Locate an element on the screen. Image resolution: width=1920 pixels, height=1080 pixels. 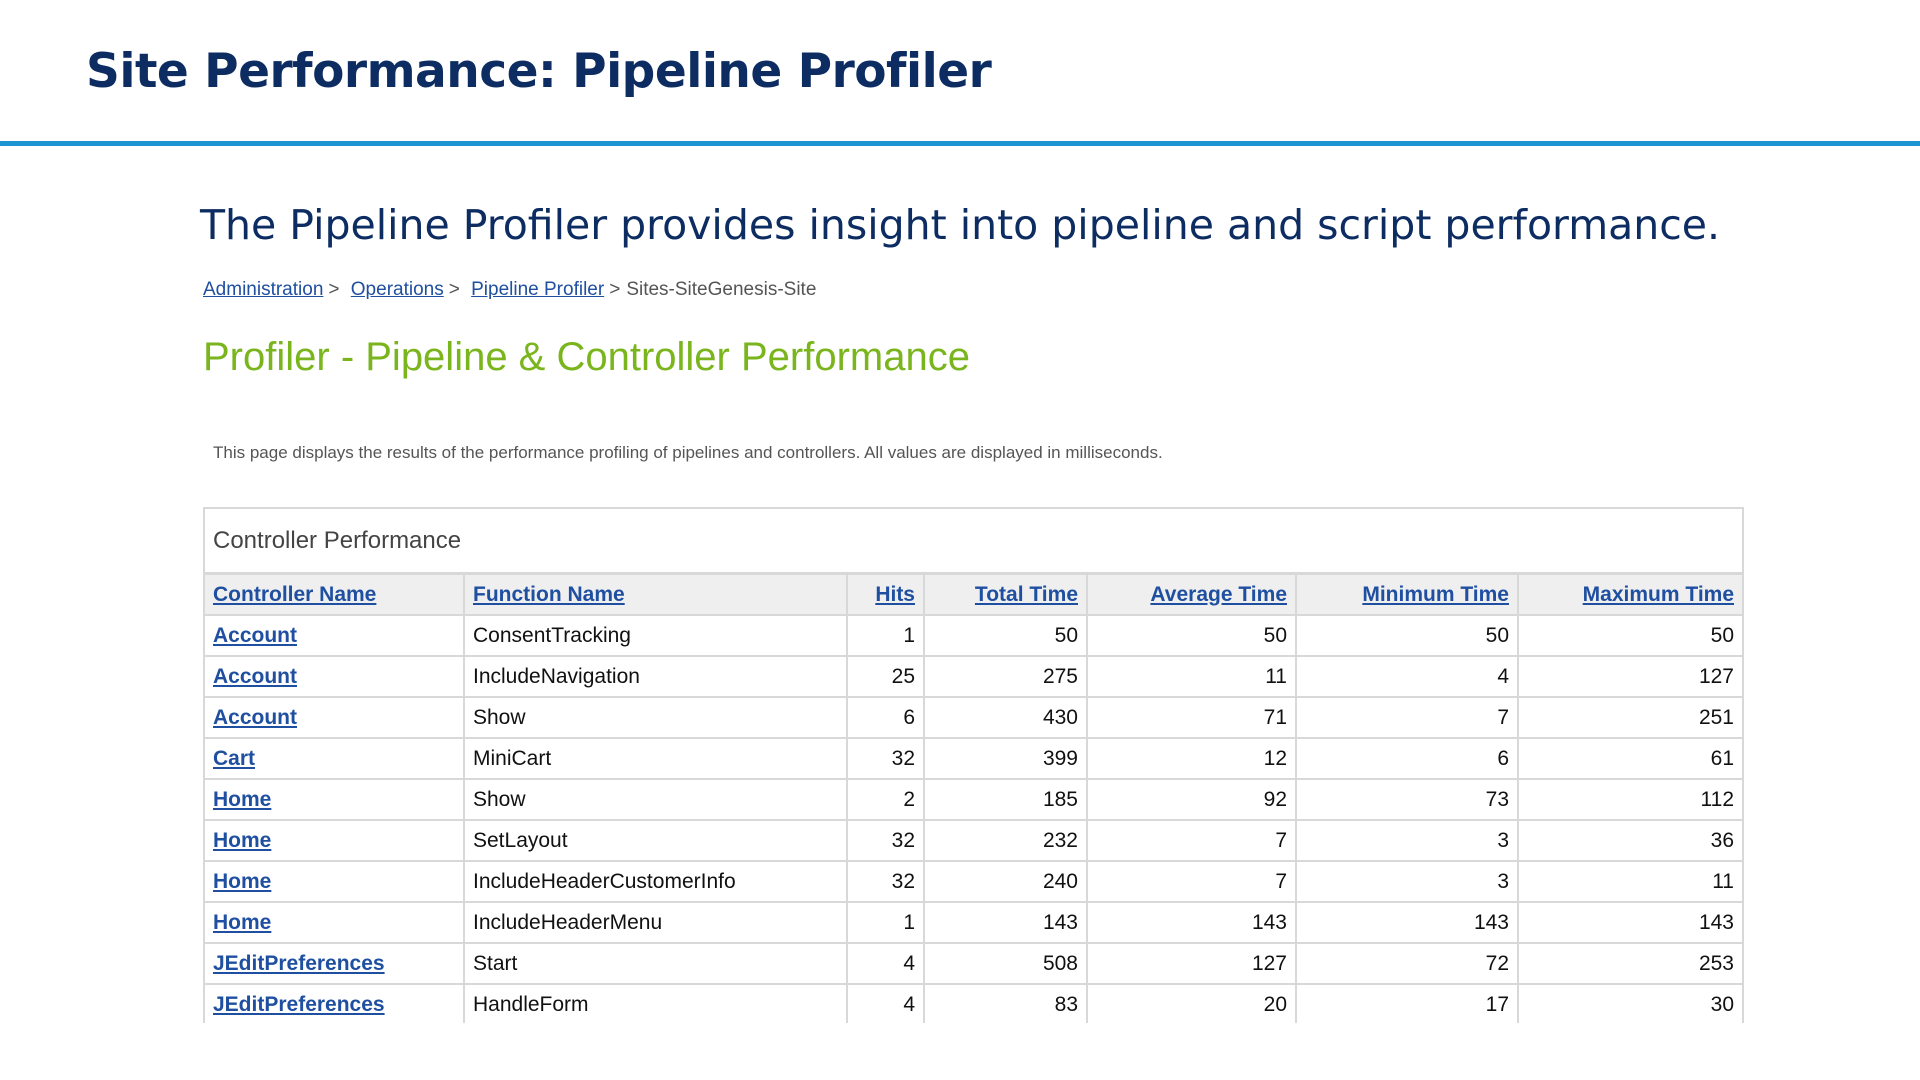
function-name-cell: SetLayout is located at coordinates (656, 841).